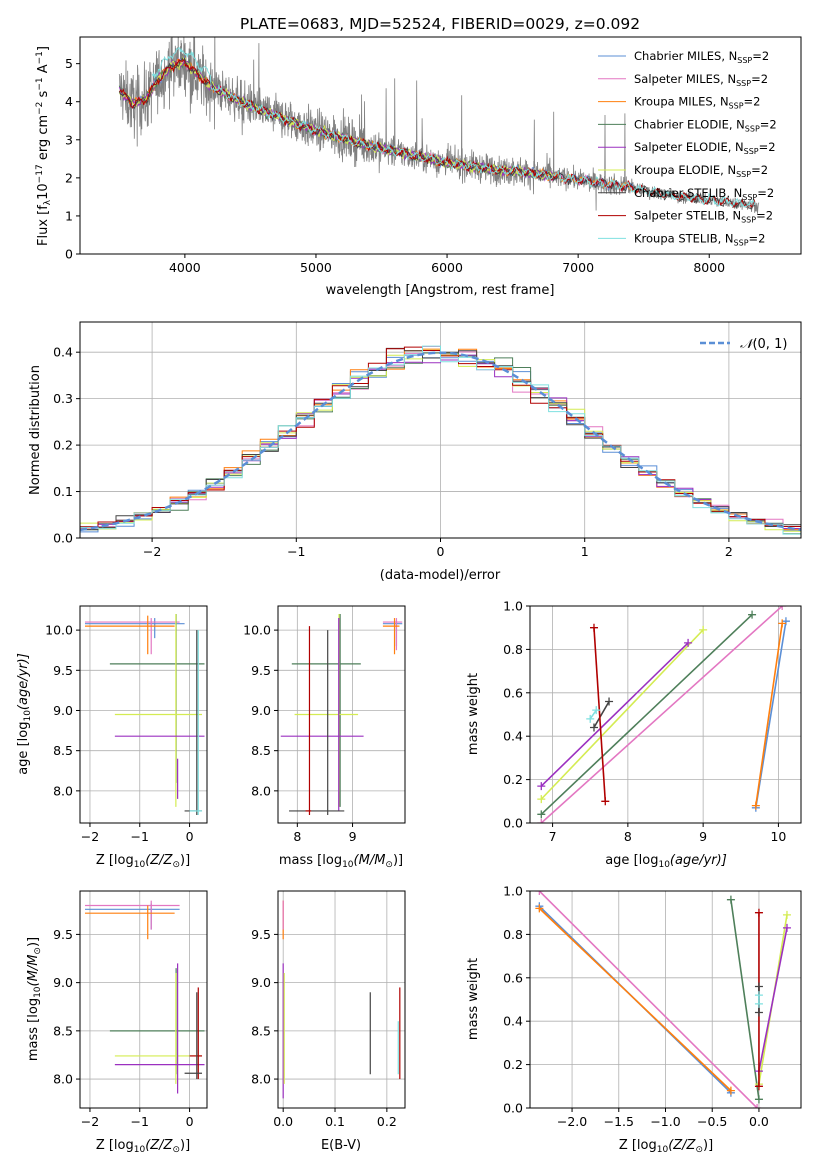 The width and height of the screenshot is (819, 1170). What do you see at coordinates (257, 630) in the screenshot?
I see `y-tick-label: 10.0` at bounding box center [257, 630].